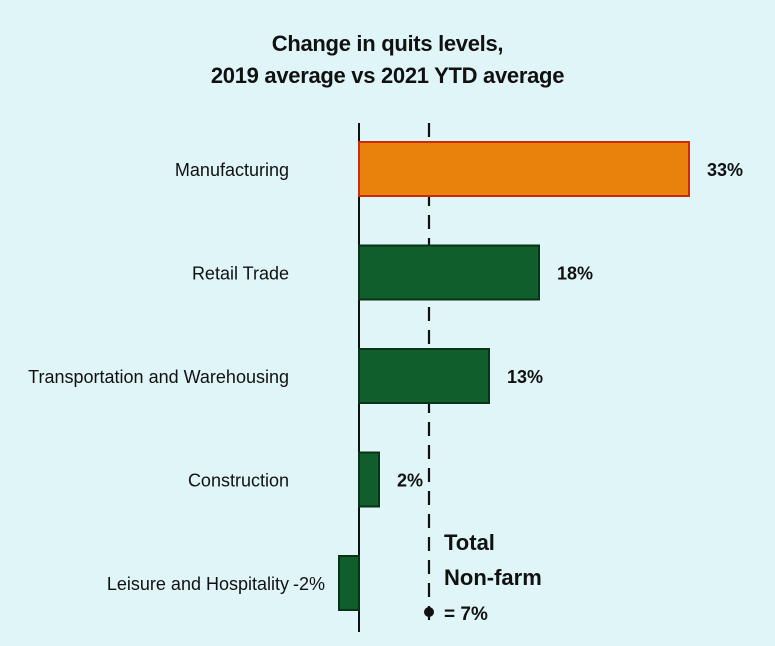  What do you see at coordinates (469, 542) in the screenshot?
I see `reference-label-line-0: Total` at bounding box center [469, 542].